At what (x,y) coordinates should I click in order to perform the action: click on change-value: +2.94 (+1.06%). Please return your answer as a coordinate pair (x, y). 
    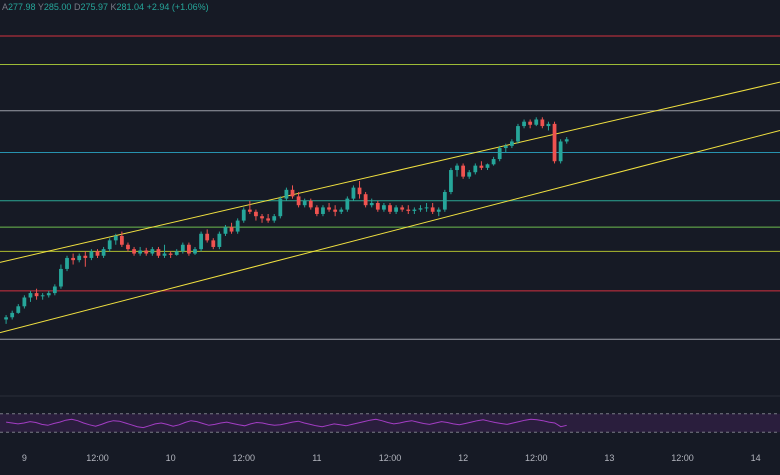
    Looking at the image, I should click on (177, 7).